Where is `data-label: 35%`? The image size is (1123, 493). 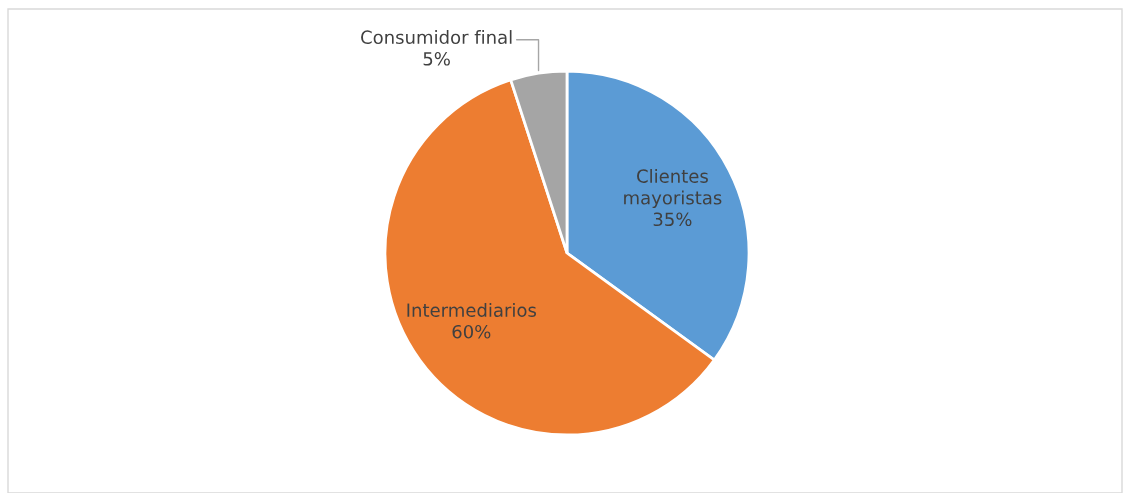 data-label: 35% is located at coordinates (672, 219).